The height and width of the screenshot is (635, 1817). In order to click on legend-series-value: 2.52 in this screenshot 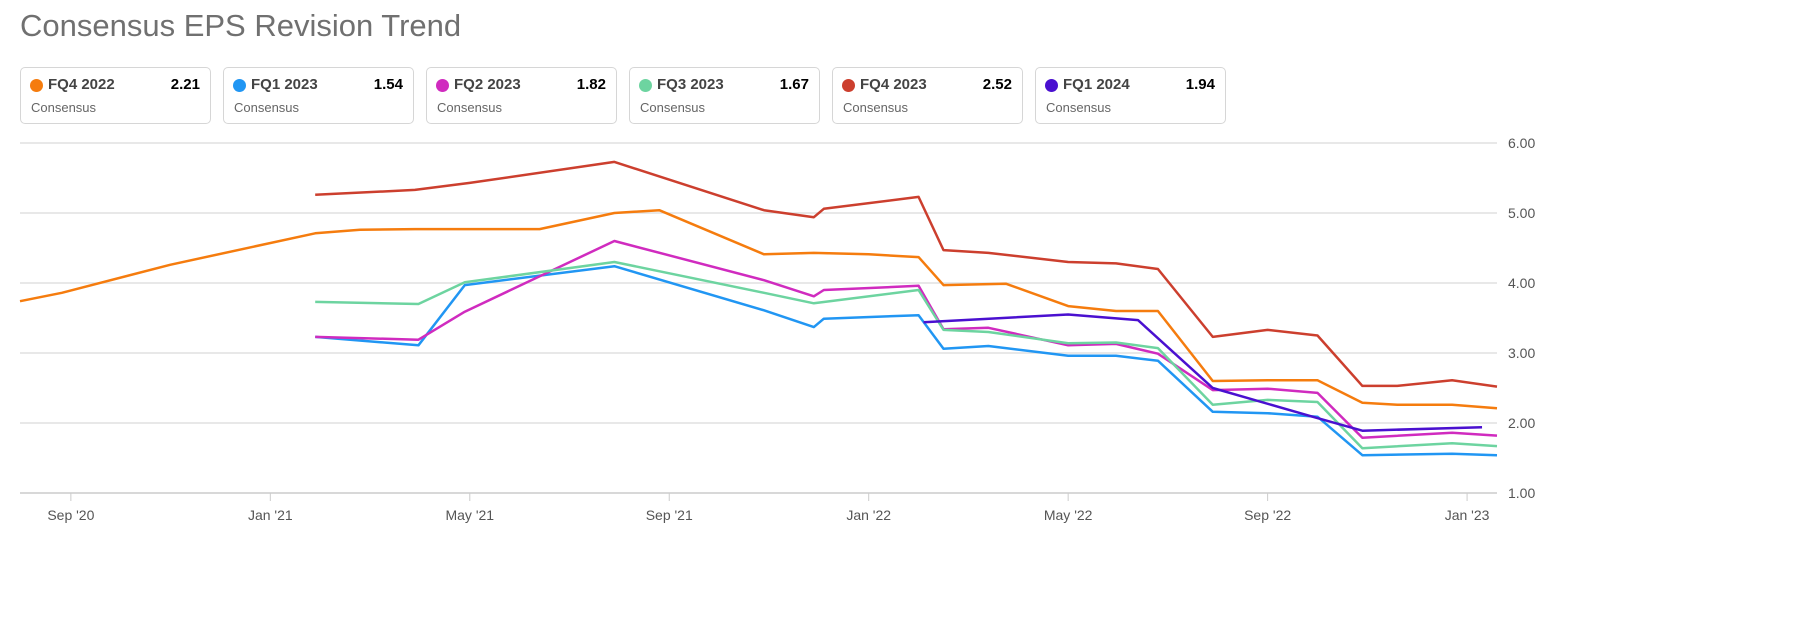, I will do `click(997, 84)`.